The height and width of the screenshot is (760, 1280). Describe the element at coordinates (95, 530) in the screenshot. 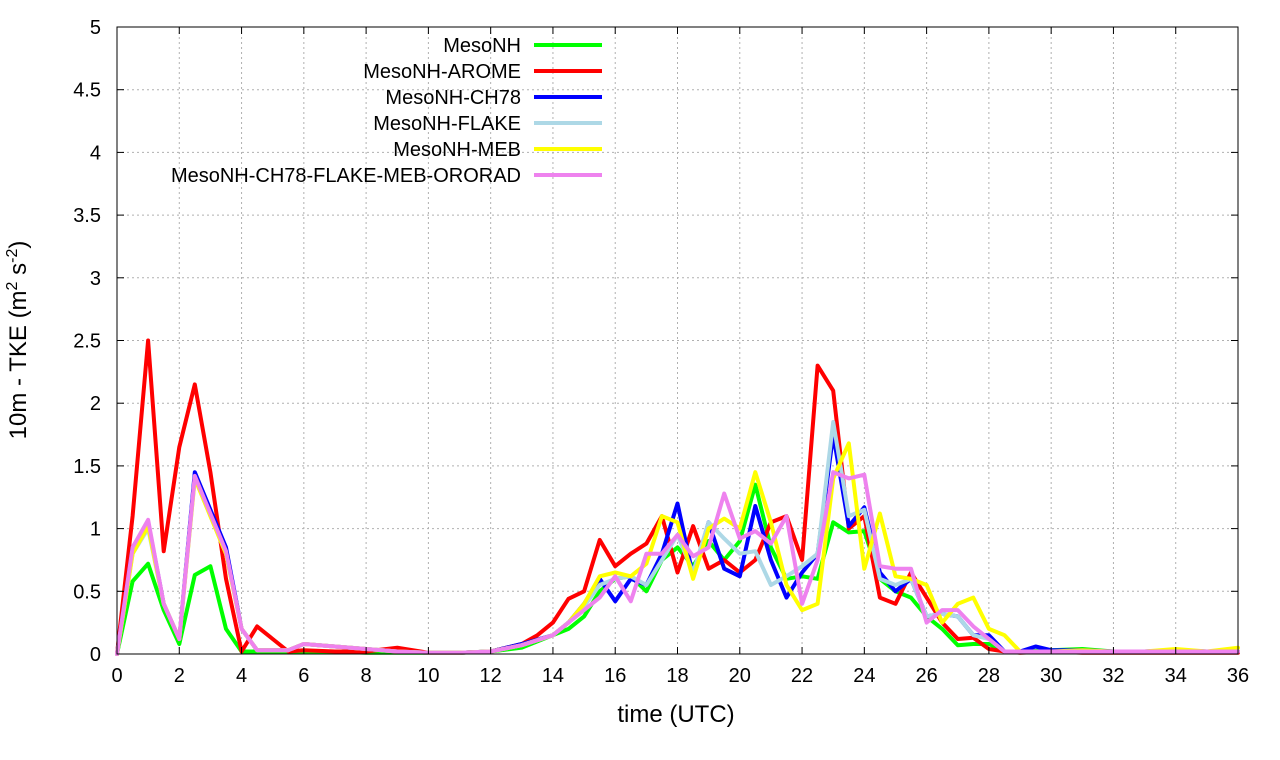

I see `y-tick-label: 1` at that location.